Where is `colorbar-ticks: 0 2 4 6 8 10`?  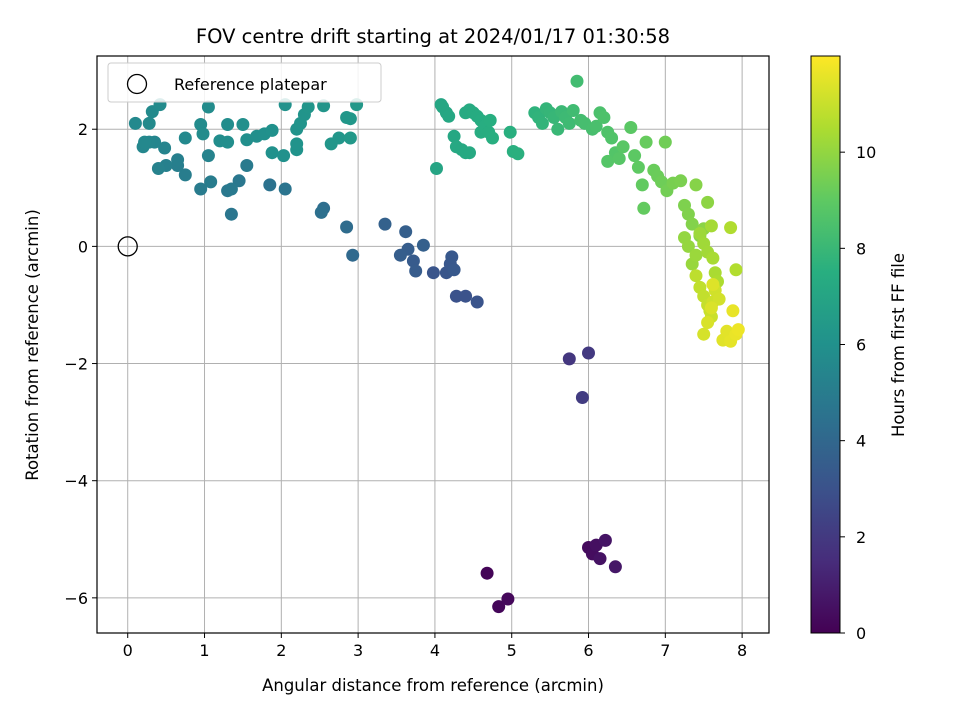 colorbar-ticks: 0 2 4 6 8 10 is located at coordinates (858, 393).